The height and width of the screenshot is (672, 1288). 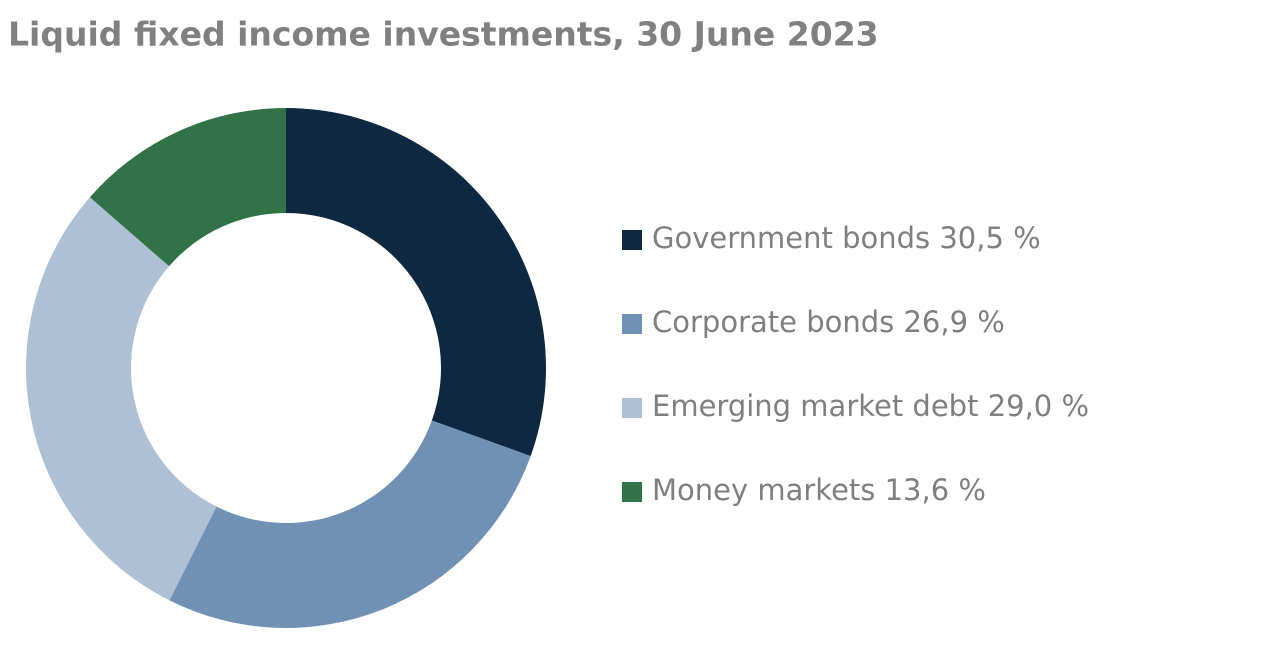 I want to click on legend-label: Government bonds, so click(x=791, y=238).